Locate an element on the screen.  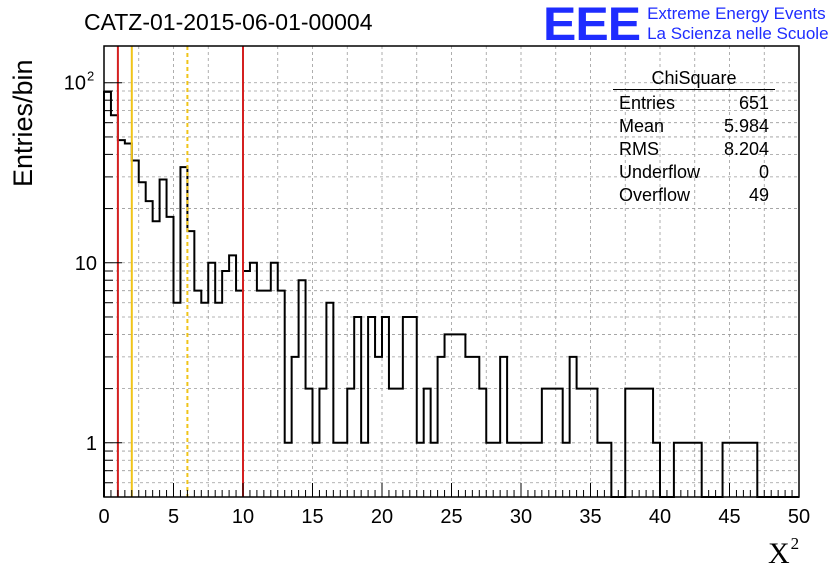
stats-value: 49 is located at coordinates (758, 195).